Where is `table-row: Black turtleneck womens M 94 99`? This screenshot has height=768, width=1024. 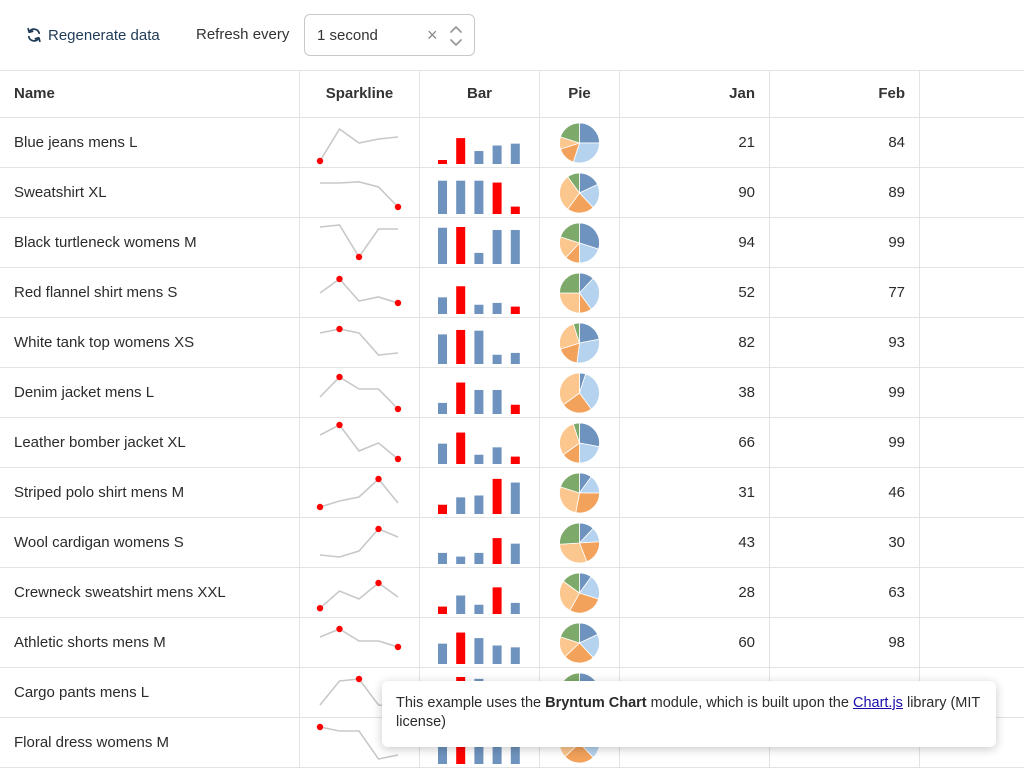 table-row: Black turtleneck womens M 94 99 is located at coordinates (512, 243).